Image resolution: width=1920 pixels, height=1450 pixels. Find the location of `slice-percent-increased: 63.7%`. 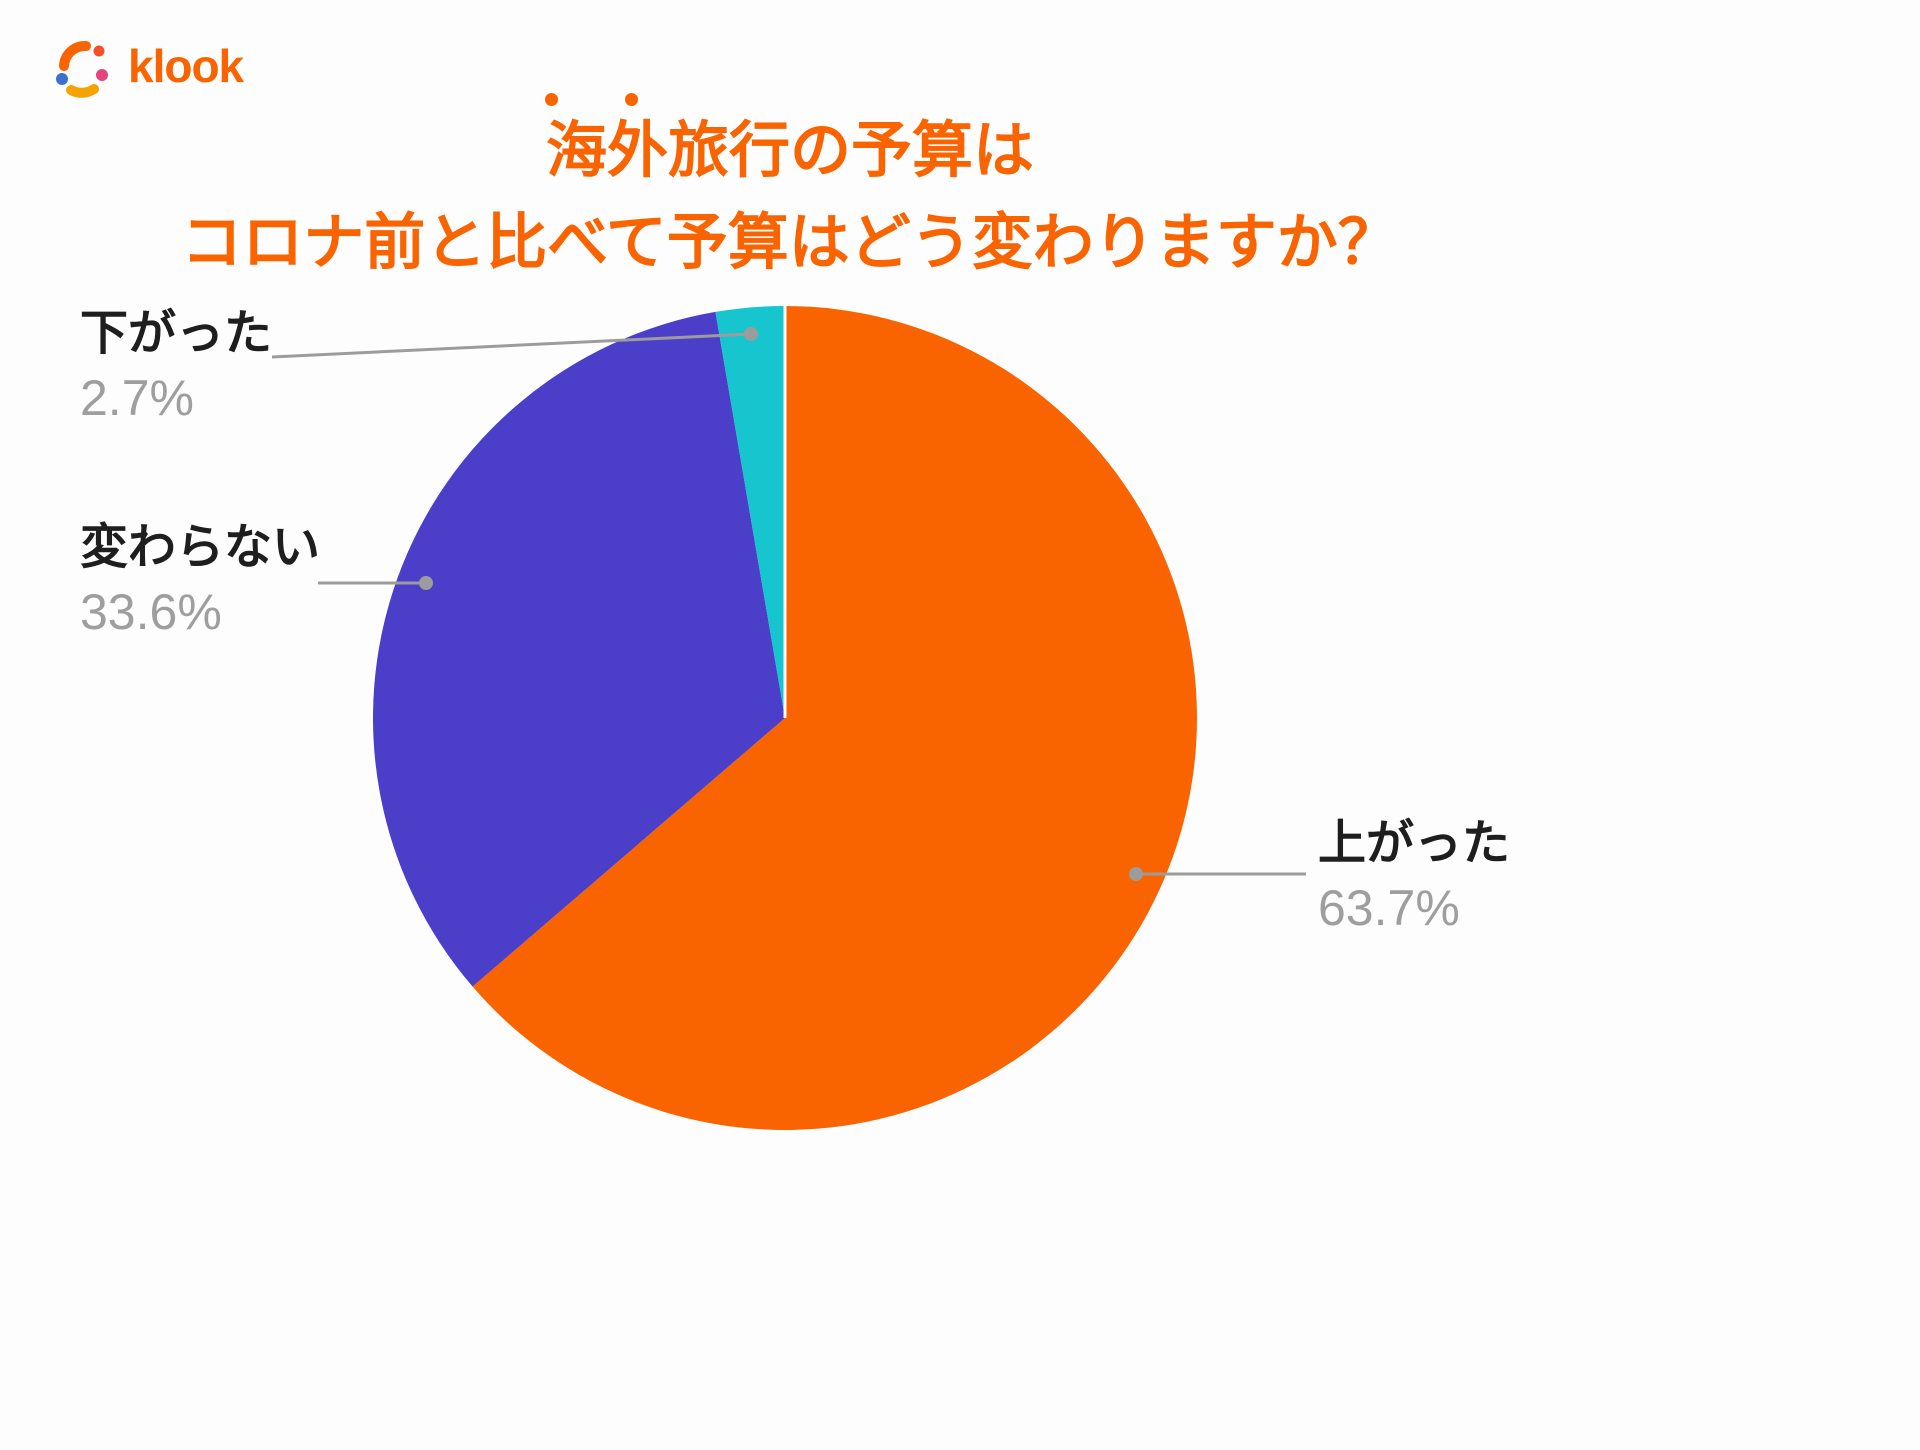

slice-percent-increased: 63.7% is located at coordinates (1389, 907).